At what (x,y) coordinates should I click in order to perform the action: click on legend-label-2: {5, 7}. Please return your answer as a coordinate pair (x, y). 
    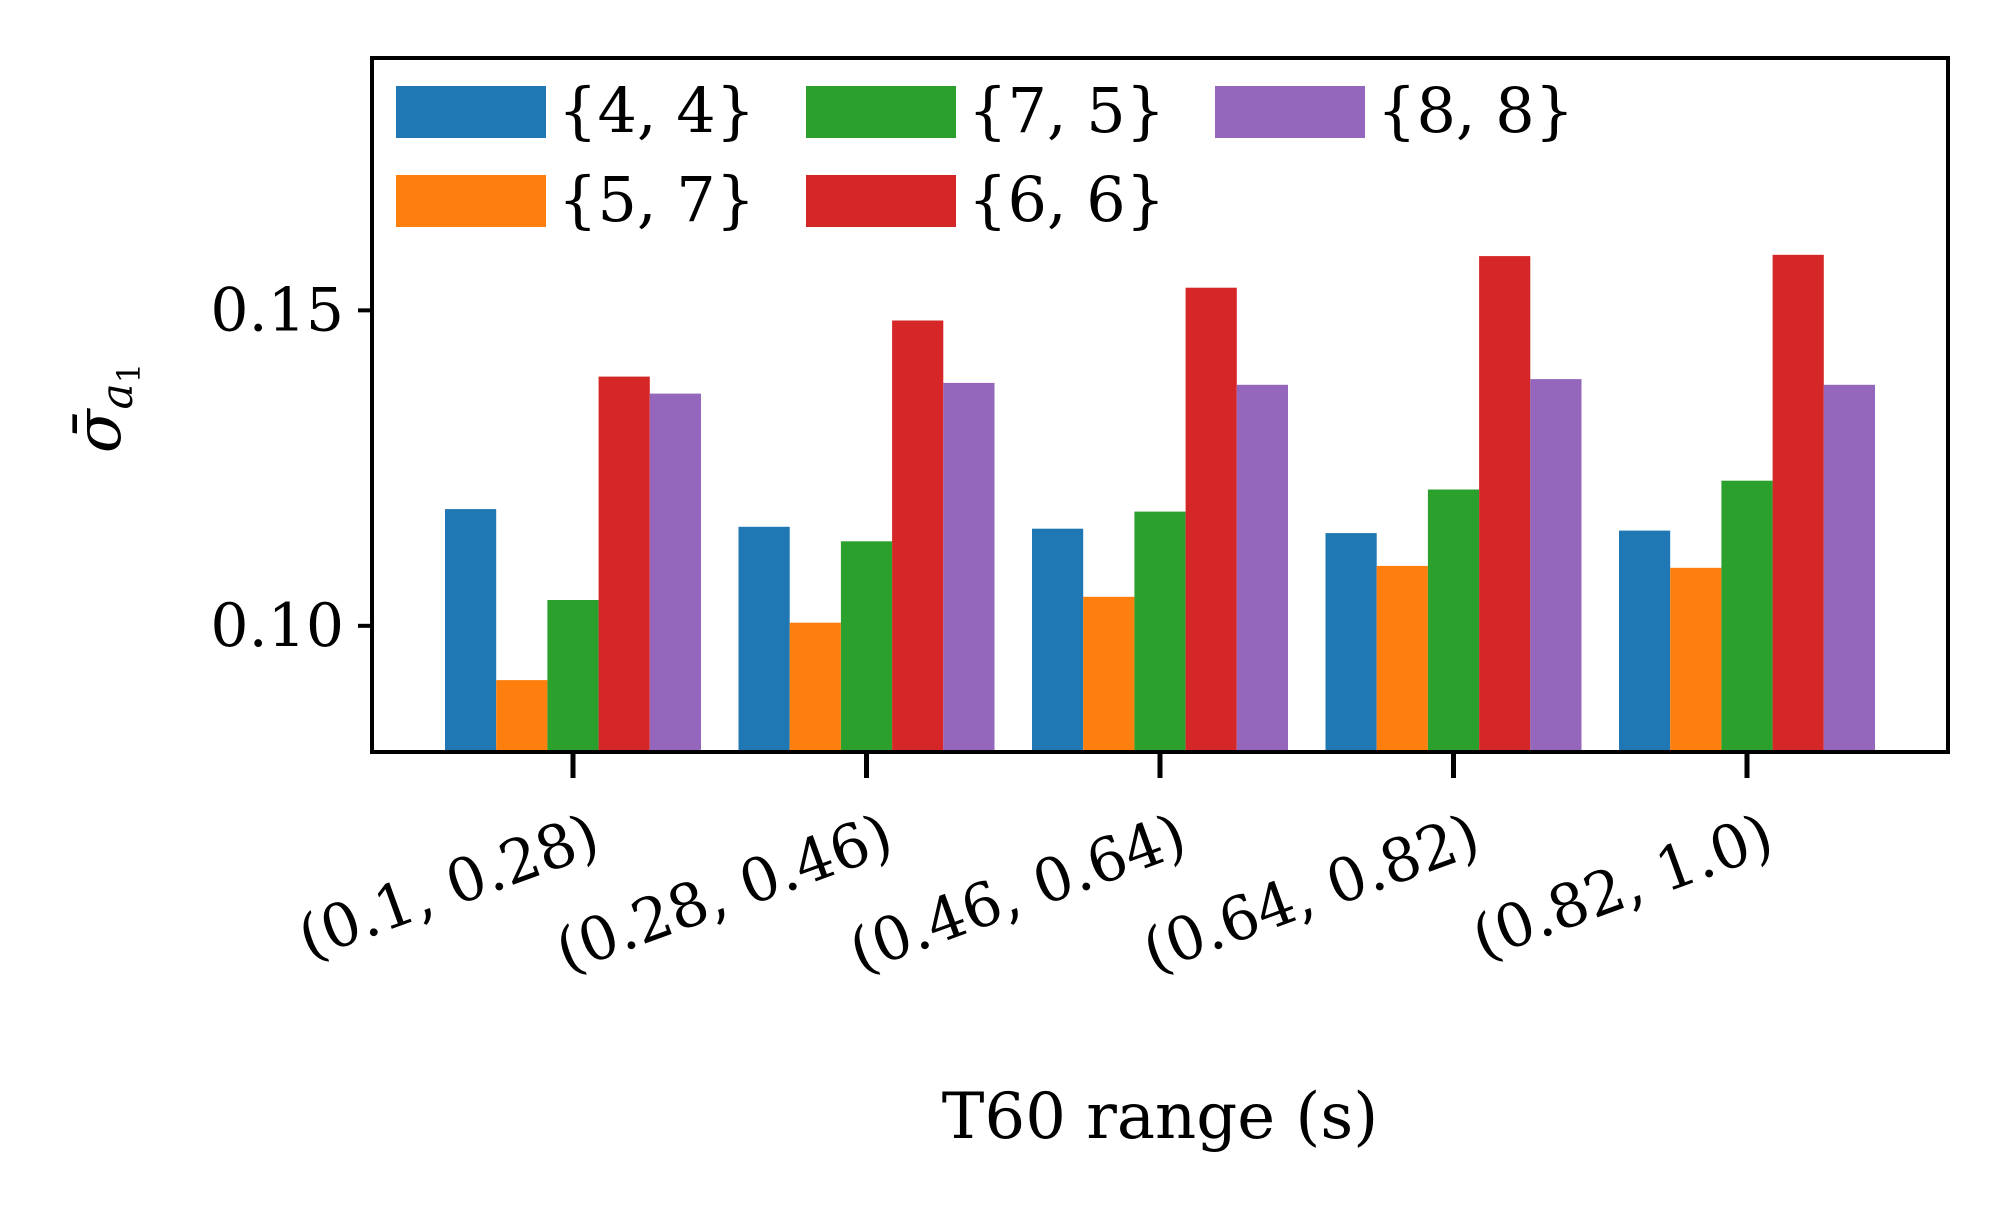
    Looking at the image, I should click on (656, 199).